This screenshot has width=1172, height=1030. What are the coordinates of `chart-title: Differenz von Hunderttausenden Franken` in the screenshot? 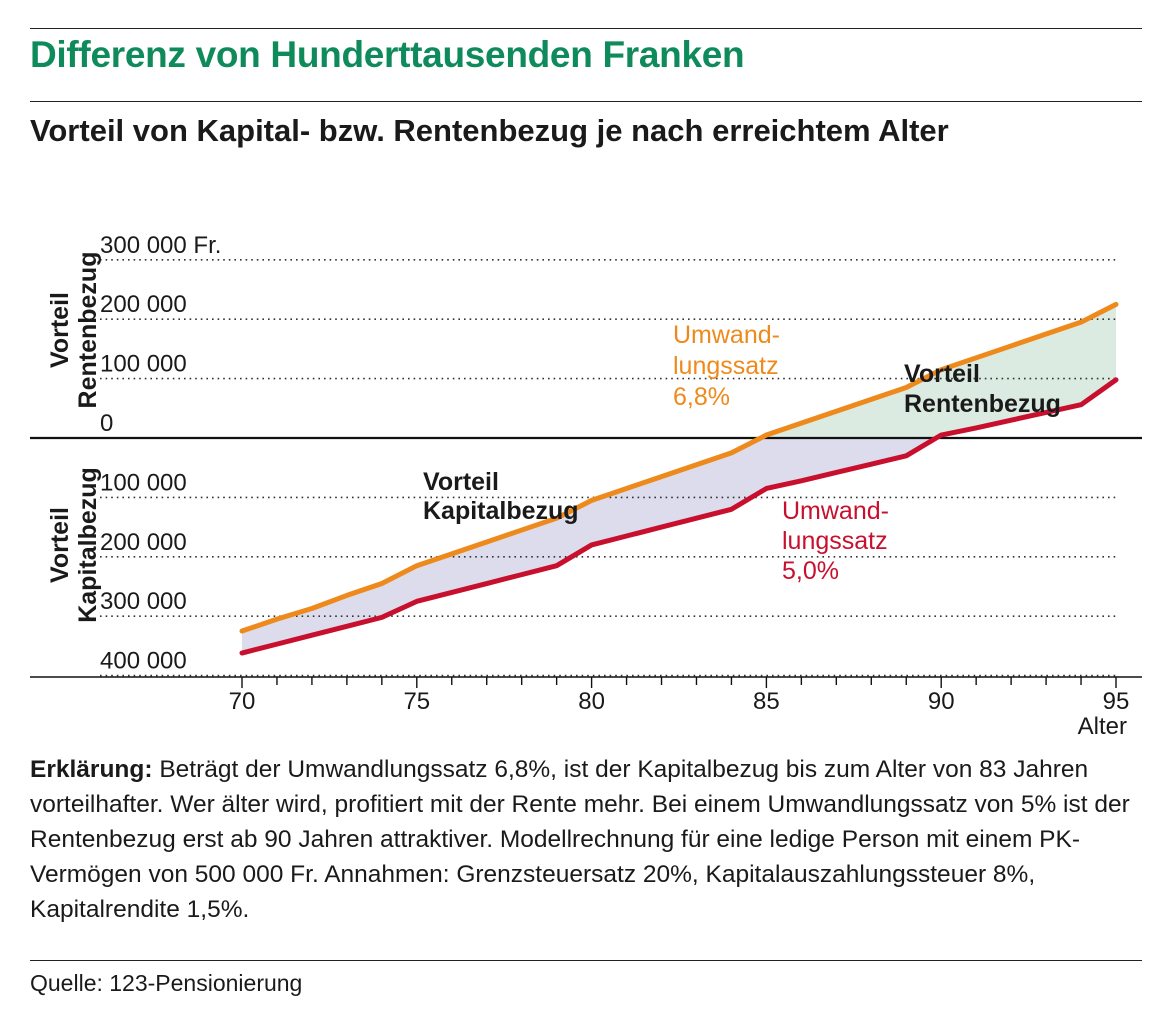 It's located at (387, 54).